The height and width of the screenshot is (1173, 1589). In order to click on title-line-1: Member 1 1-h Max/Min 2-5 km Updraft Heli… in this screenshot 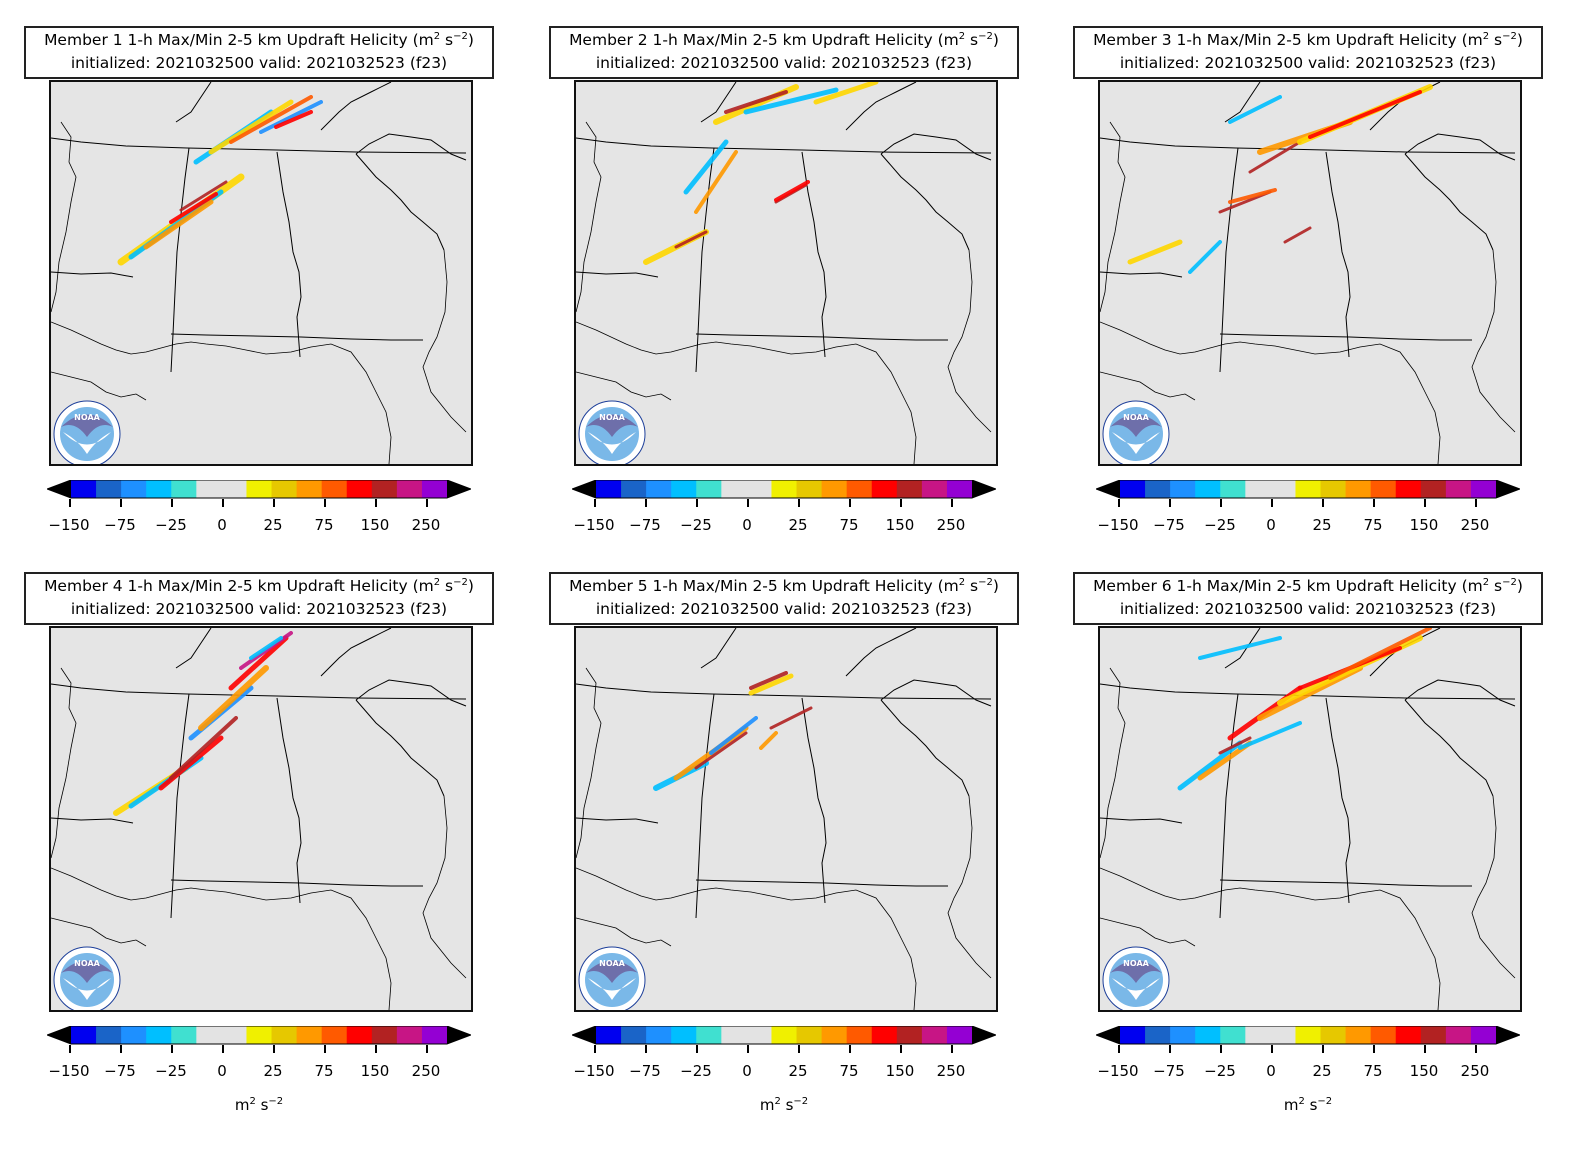, I will do `click(259, 40)`.